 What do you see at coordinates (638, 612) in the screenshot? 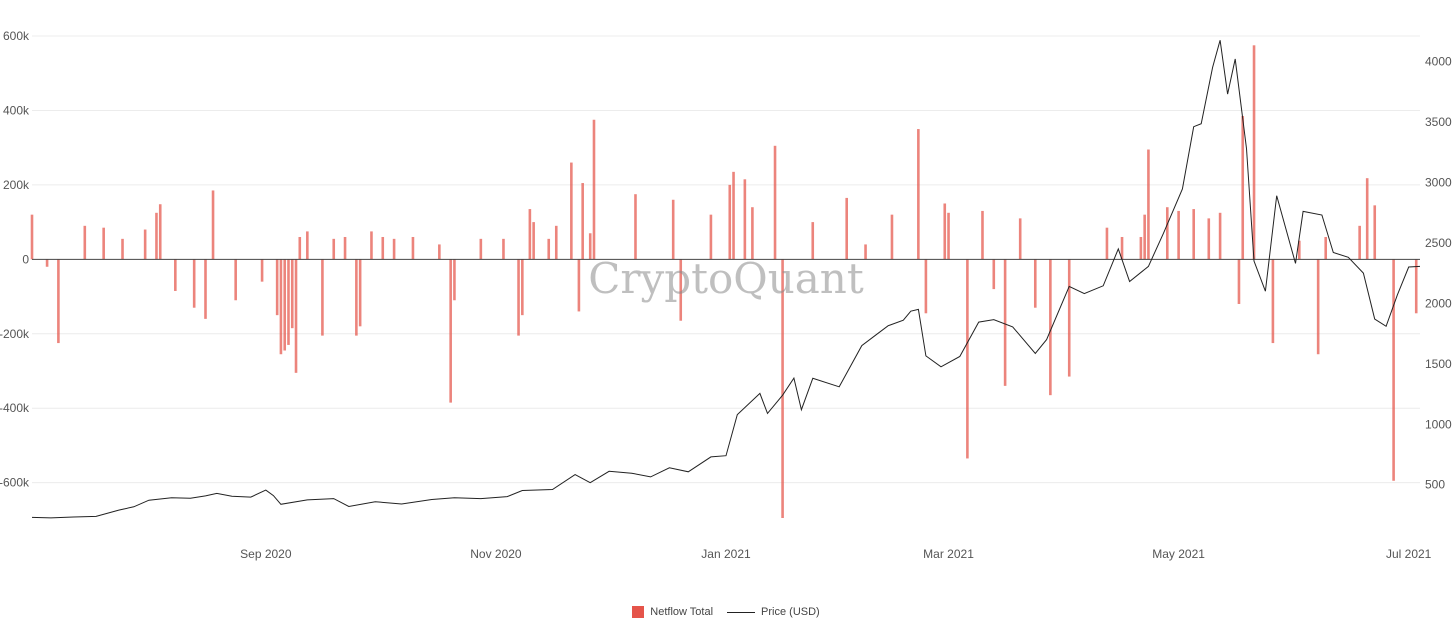
I see `netflow-swatch-icon` at bounding box center [638, 612].